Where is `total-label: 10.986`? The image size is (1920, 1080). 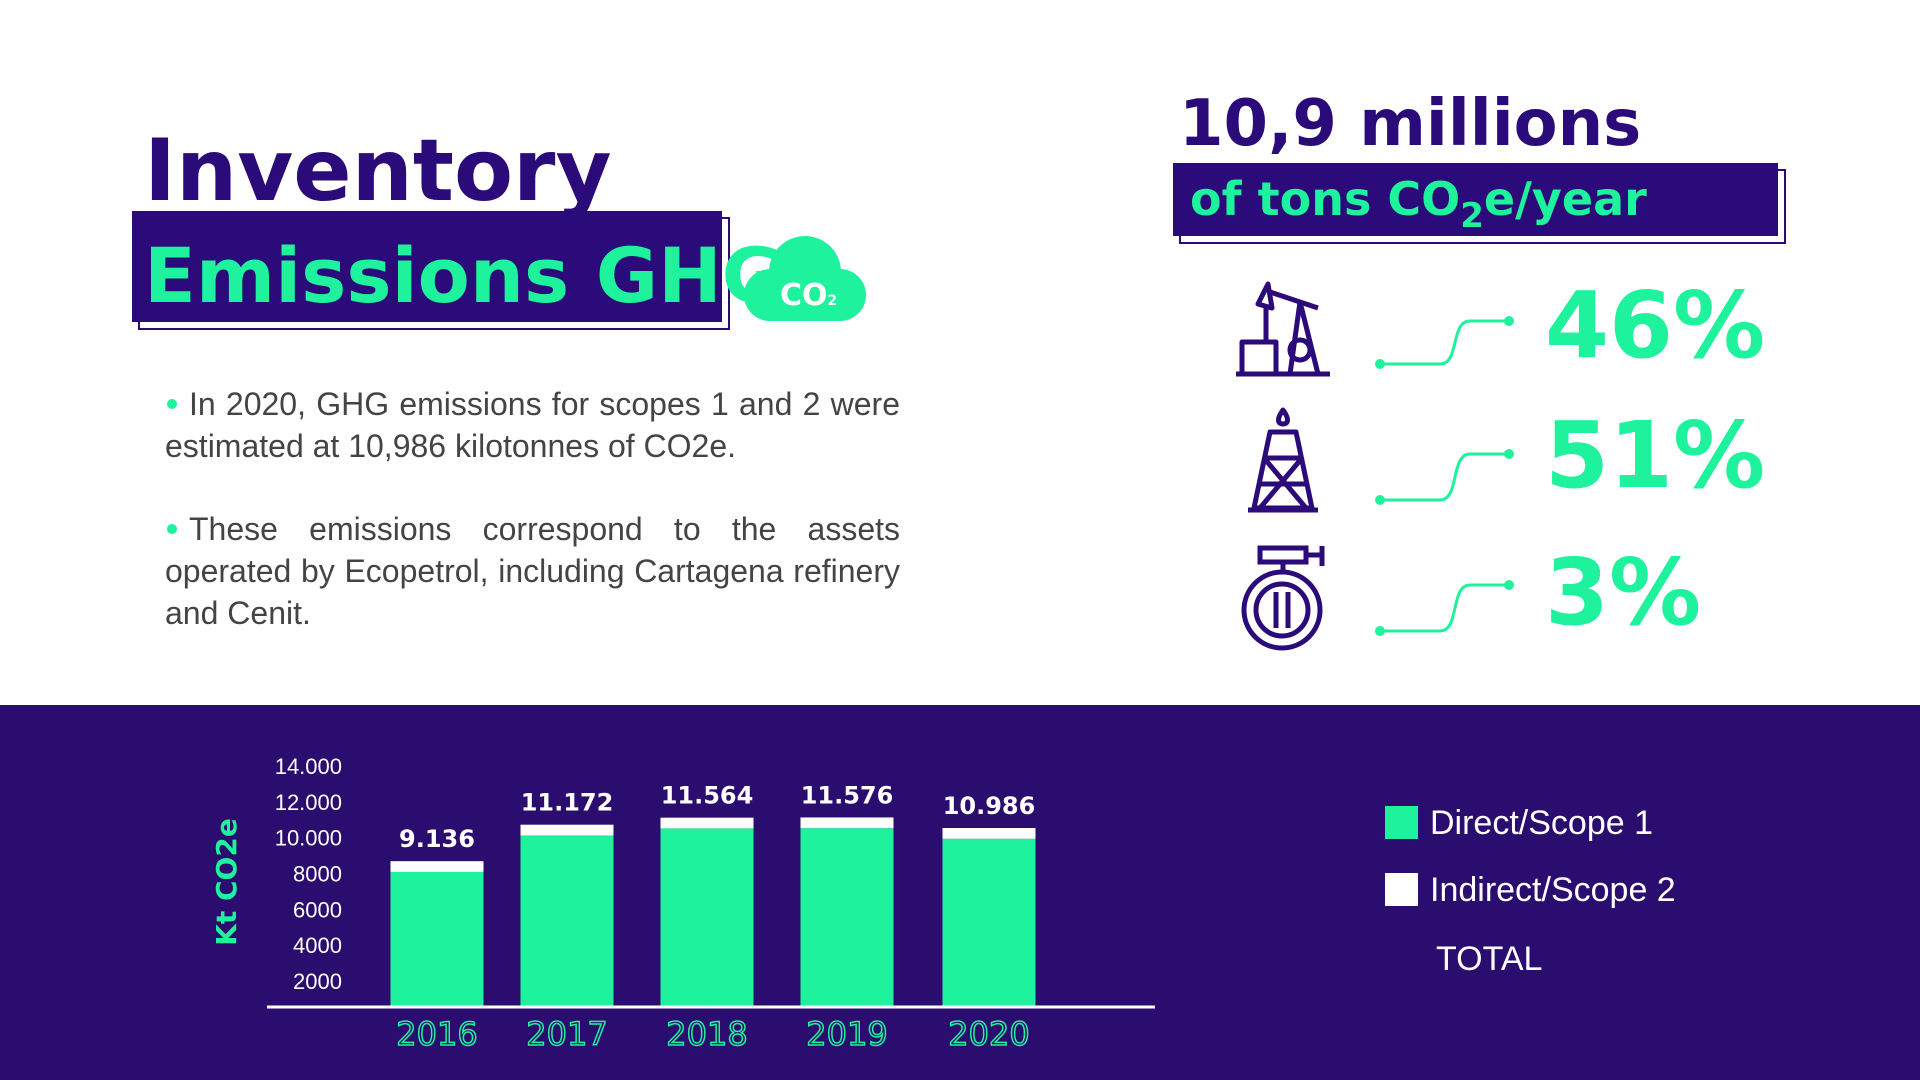
total-label: 10.986 is located at coordinates (989, 806).